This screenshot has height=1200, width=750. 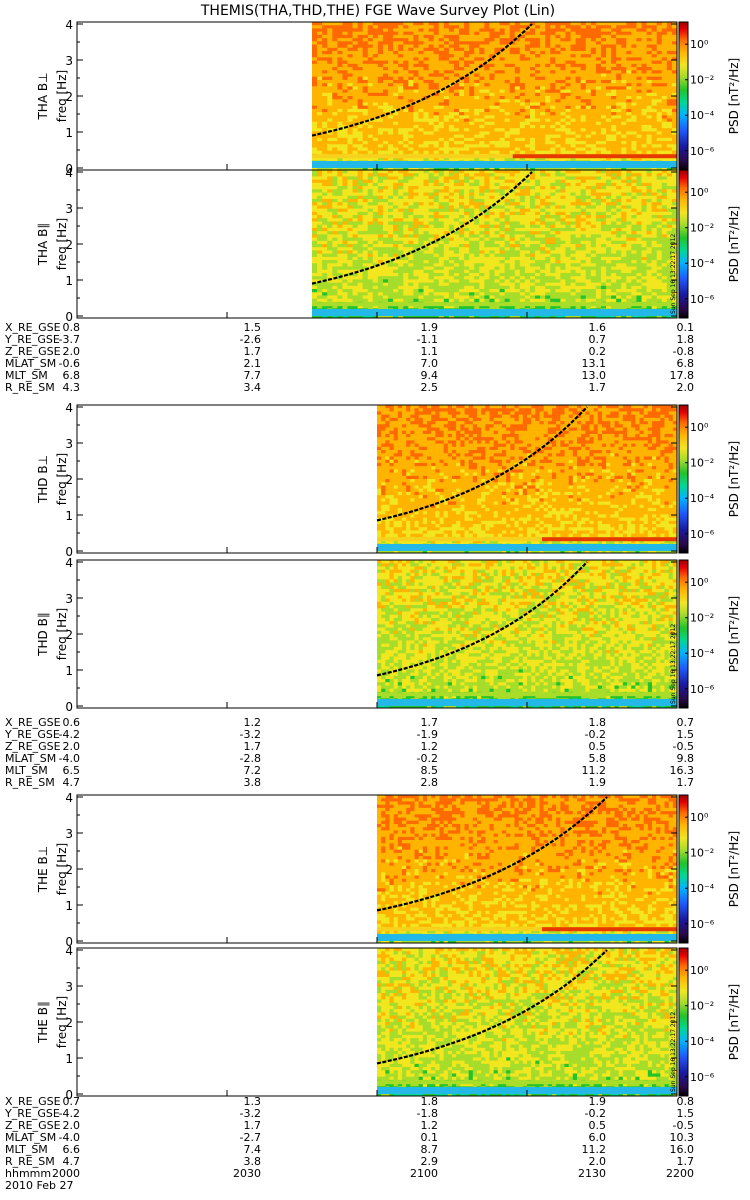 What do you see at coordinates (39, 1185) in the screenshot?
I see `date-label: 2010 Feb 27` at bounding box center [39, 1185].